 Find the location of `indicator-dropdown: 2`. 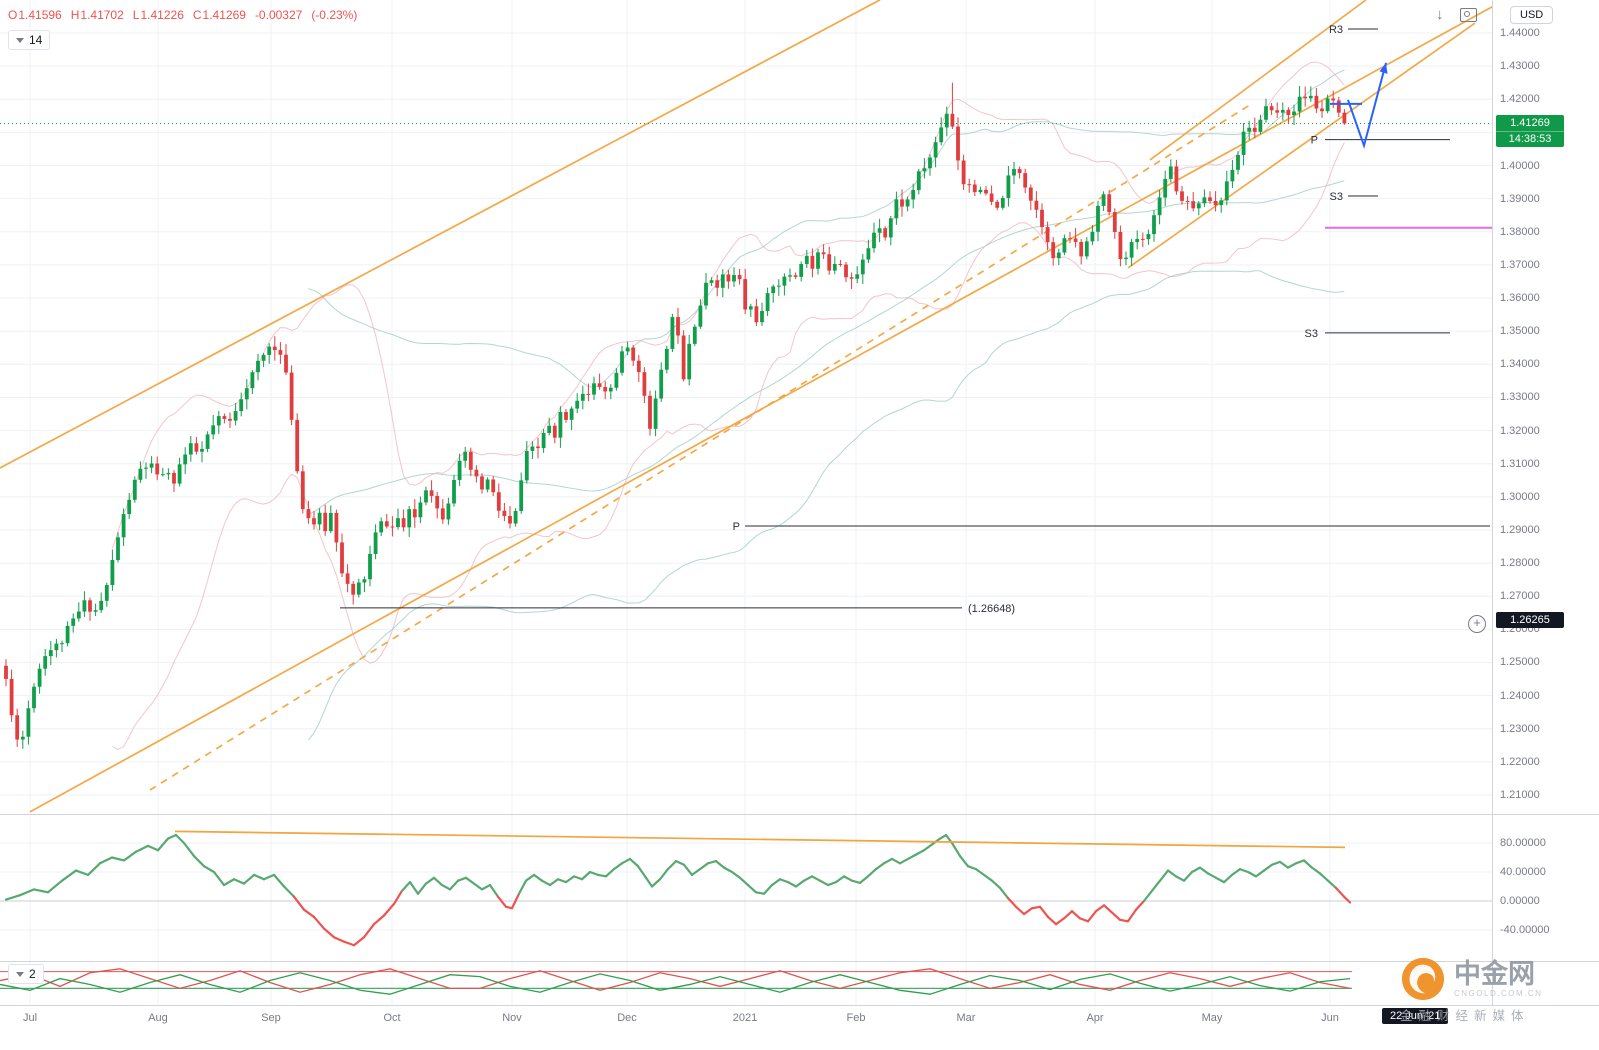

indicator-dropdown: 2 is located at coordinates (26, 974).